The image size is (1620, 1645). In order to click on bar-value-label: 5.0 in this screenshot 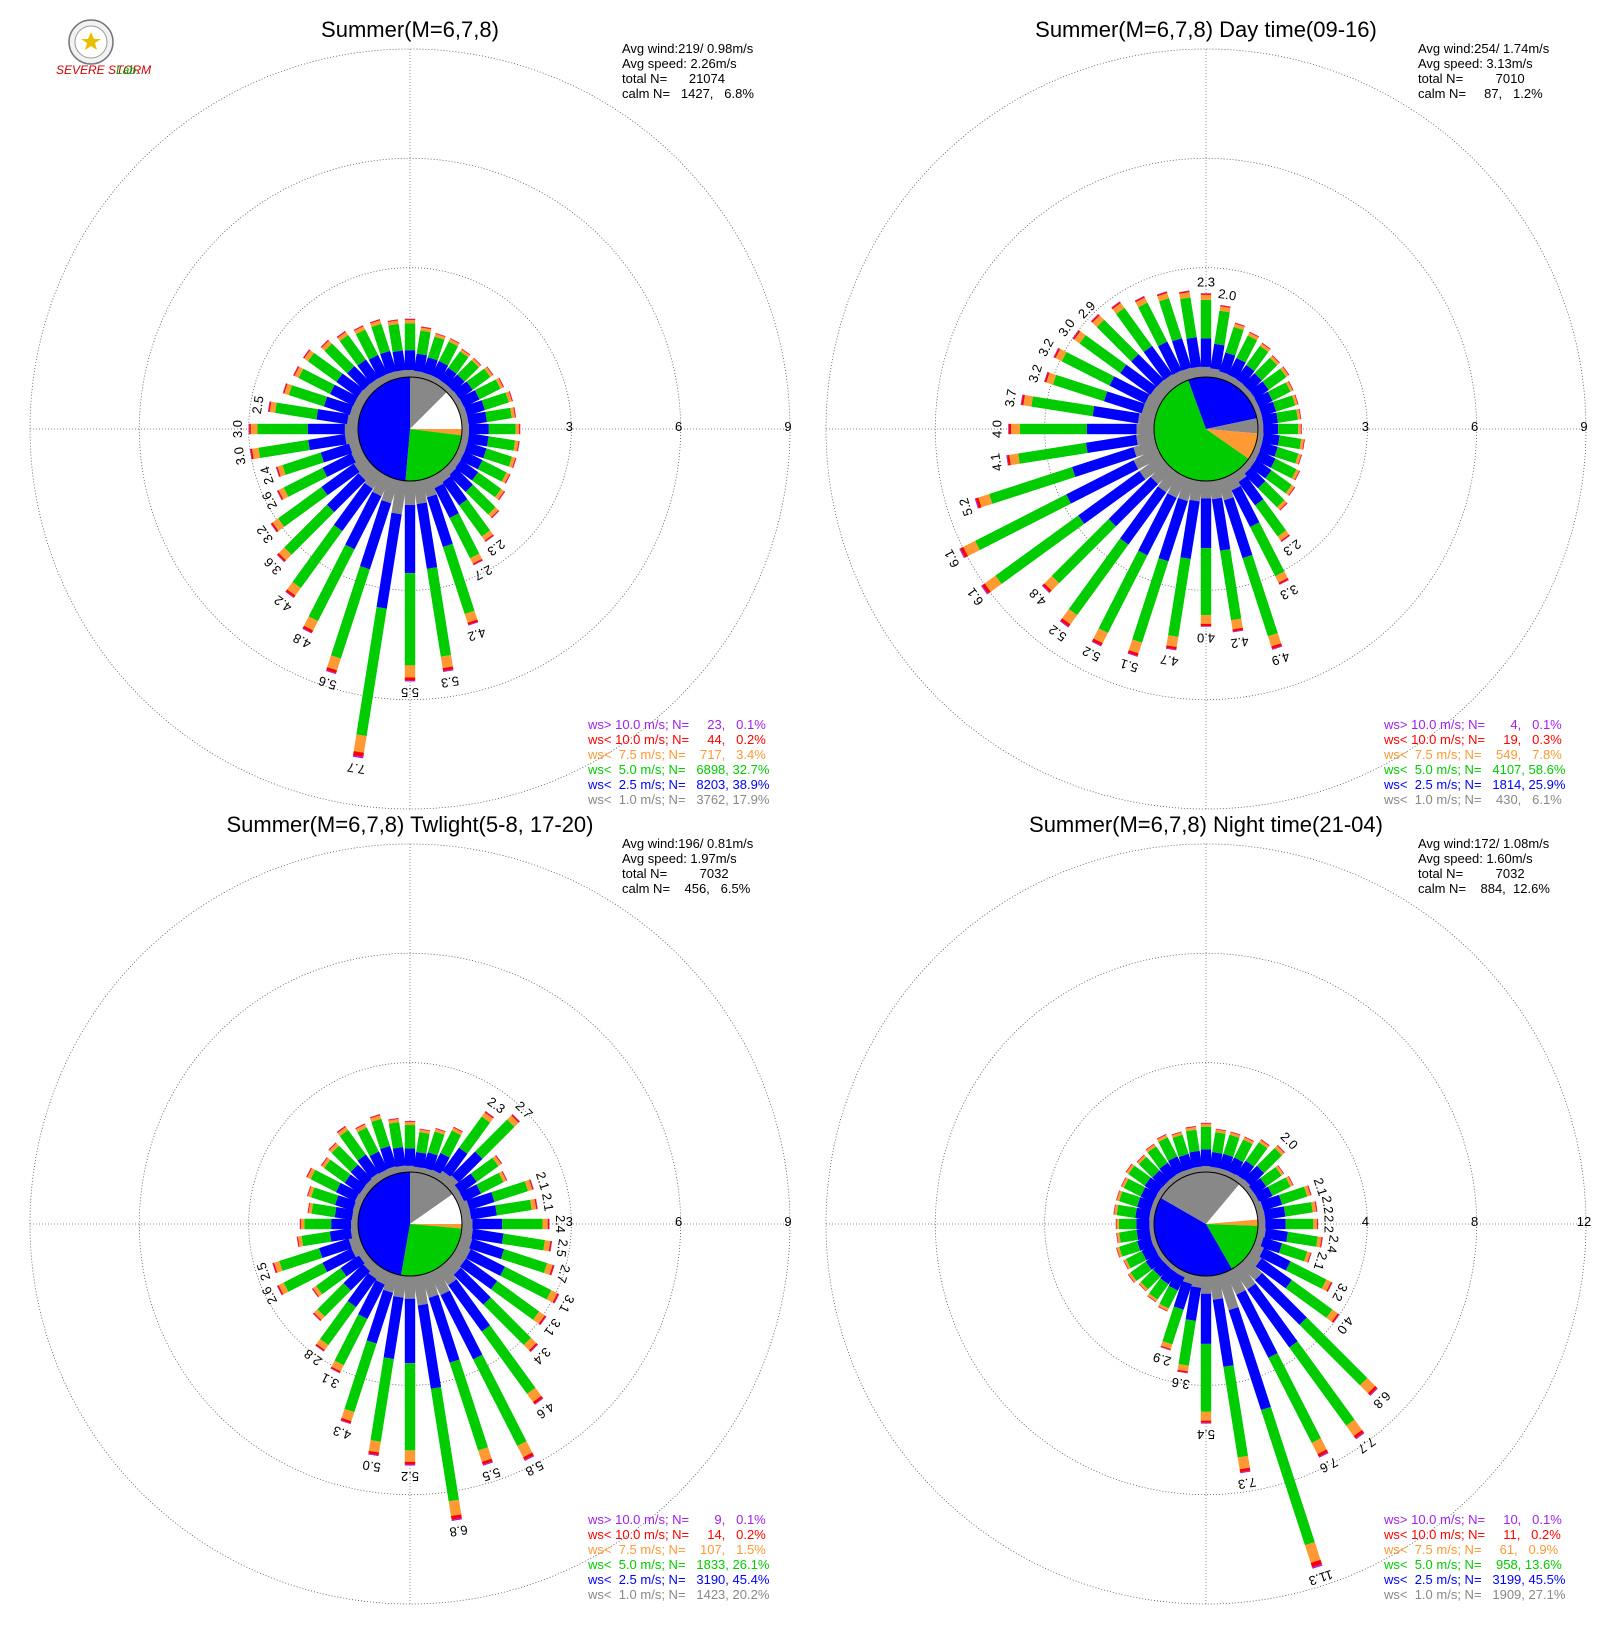, I will do `click(372, 1466)`.